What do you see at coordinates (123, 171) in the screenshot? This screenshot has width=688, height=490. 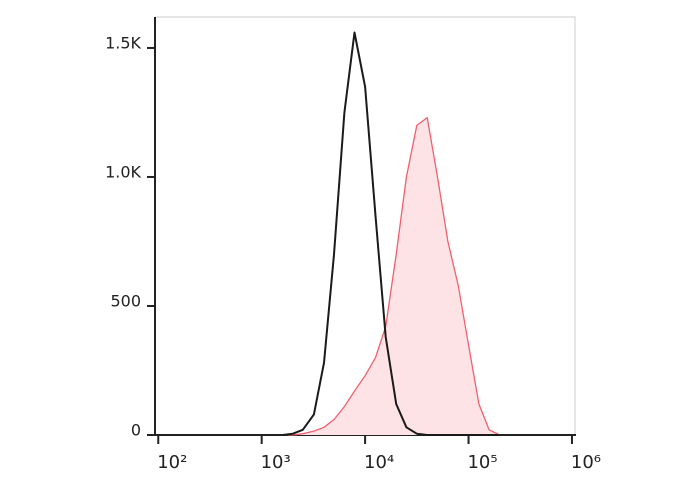 I see `y-tick-label: 1.0K` at bounding box center [123, 171].